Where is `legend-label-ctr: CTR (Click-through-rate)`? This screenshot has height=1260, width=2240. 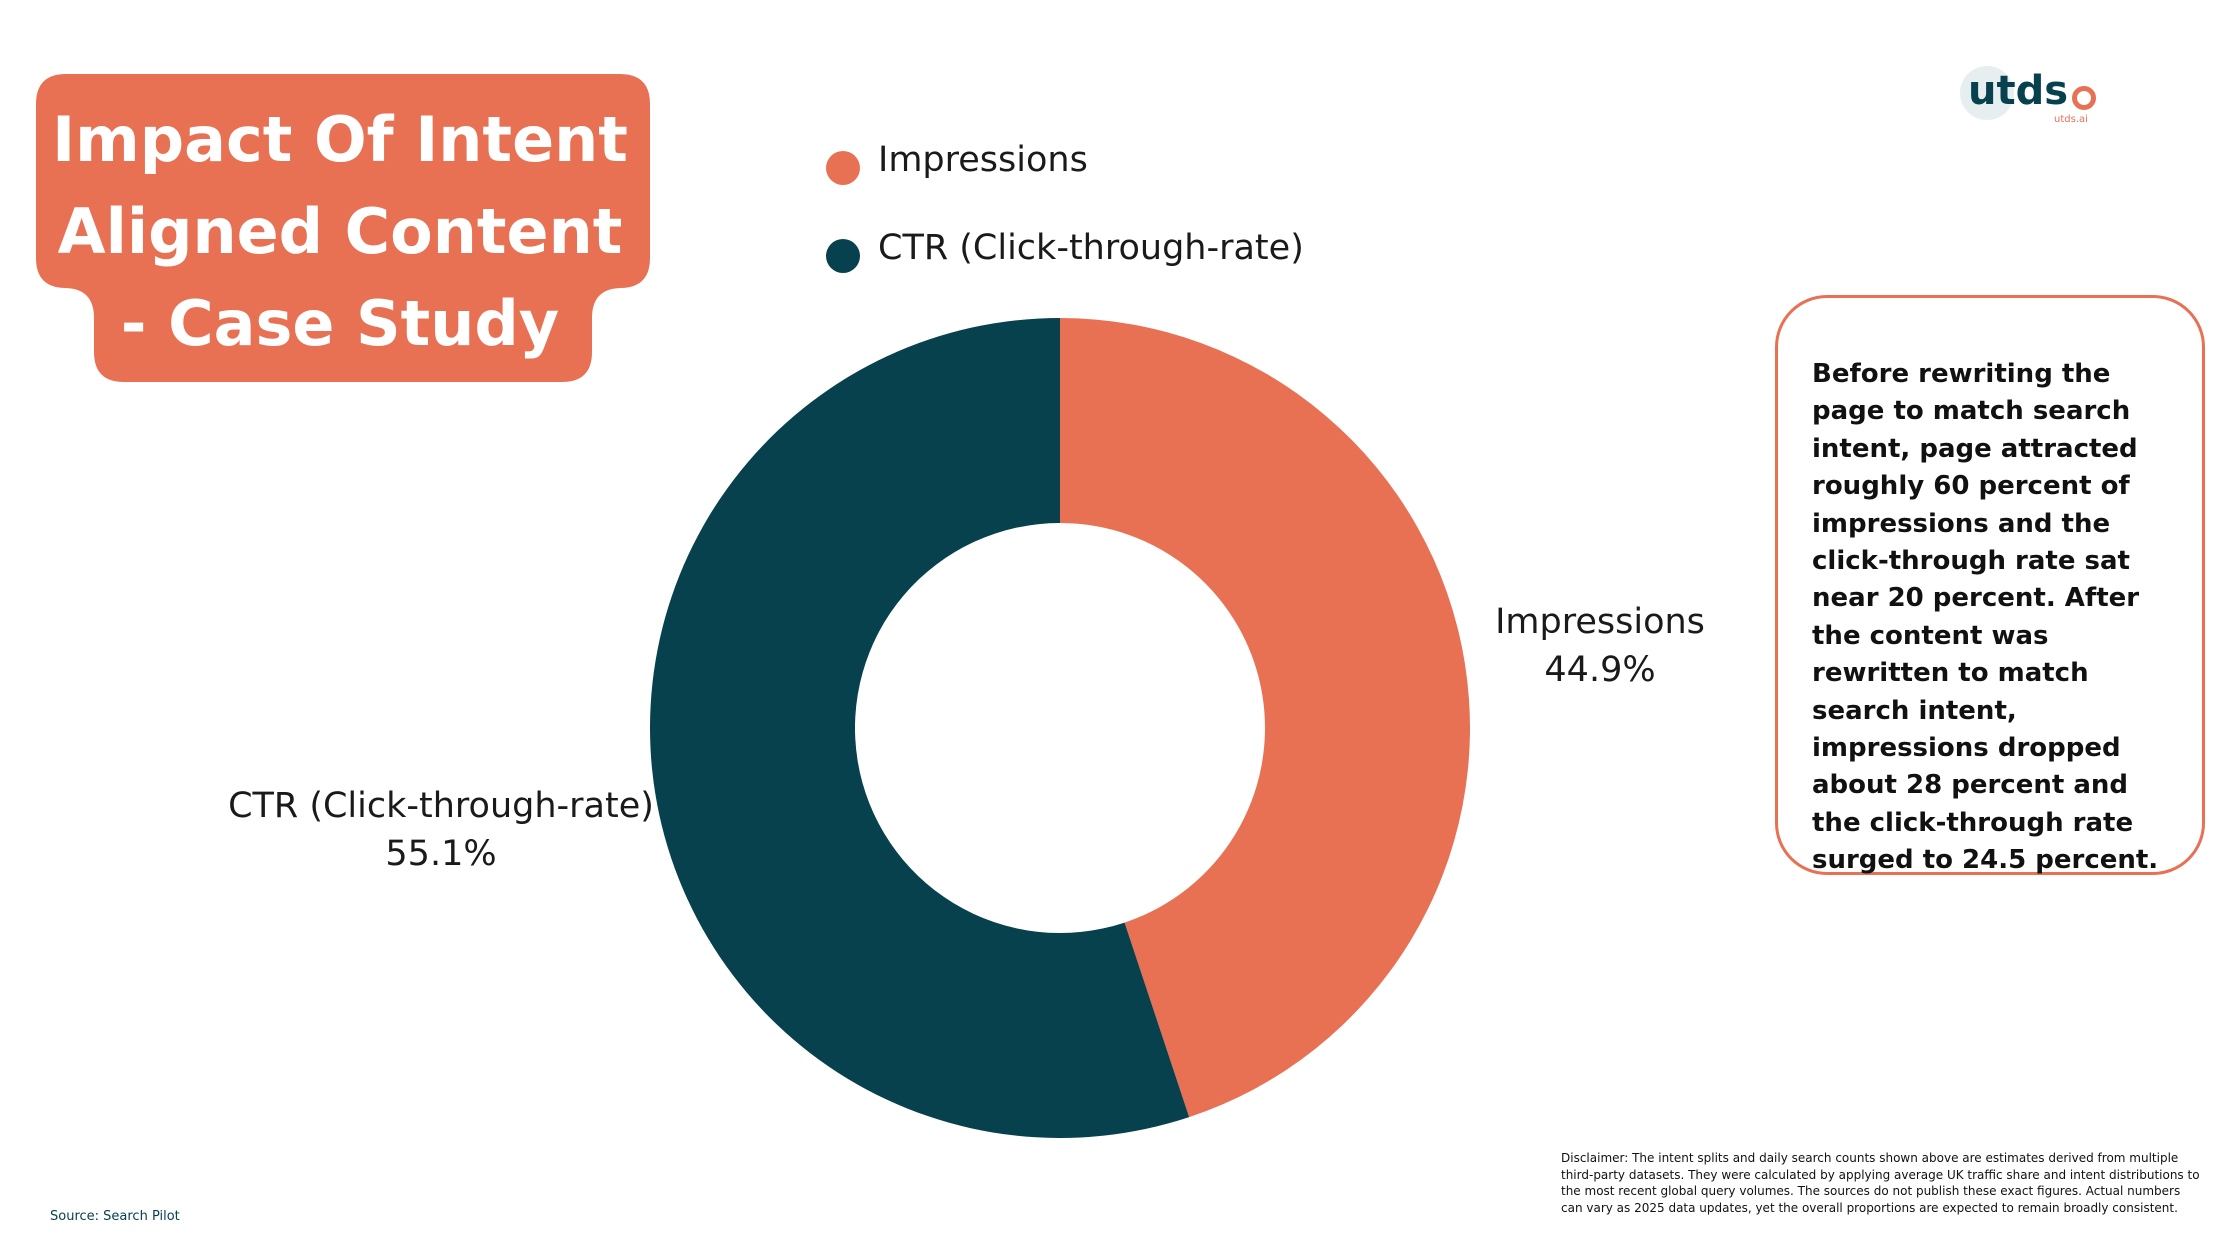 legend-label-ctr: CTR (Click-through-rate) is located at coordinates (1091, 248).